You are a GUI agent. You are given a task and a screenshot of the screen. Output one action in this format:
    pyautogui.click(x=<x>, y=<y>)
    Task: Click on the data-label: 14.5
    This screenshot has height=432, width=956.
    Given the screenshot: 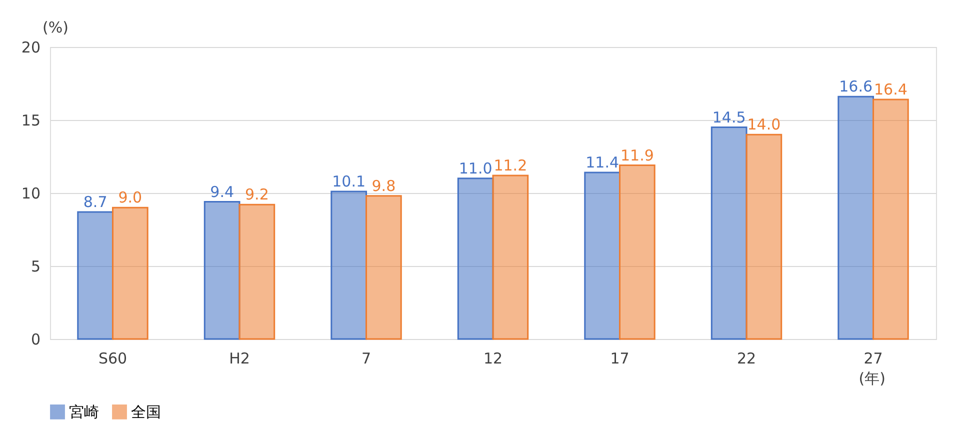 What is the action you would take?
    pyautogui.click(x=729, y=117)
    